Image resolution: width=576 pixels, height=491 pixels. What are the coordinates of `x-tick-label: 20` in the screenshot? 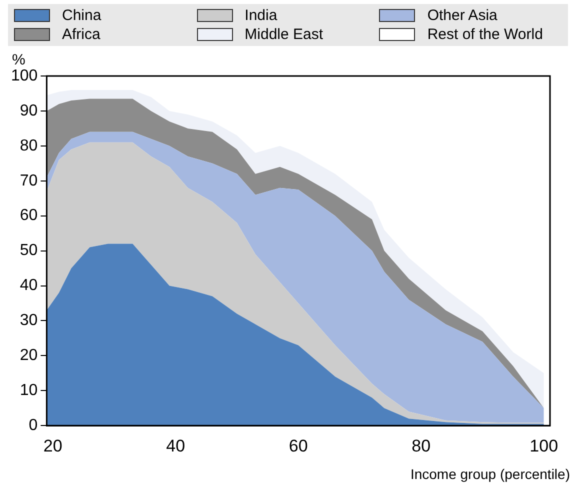 It's located at (52, 446).